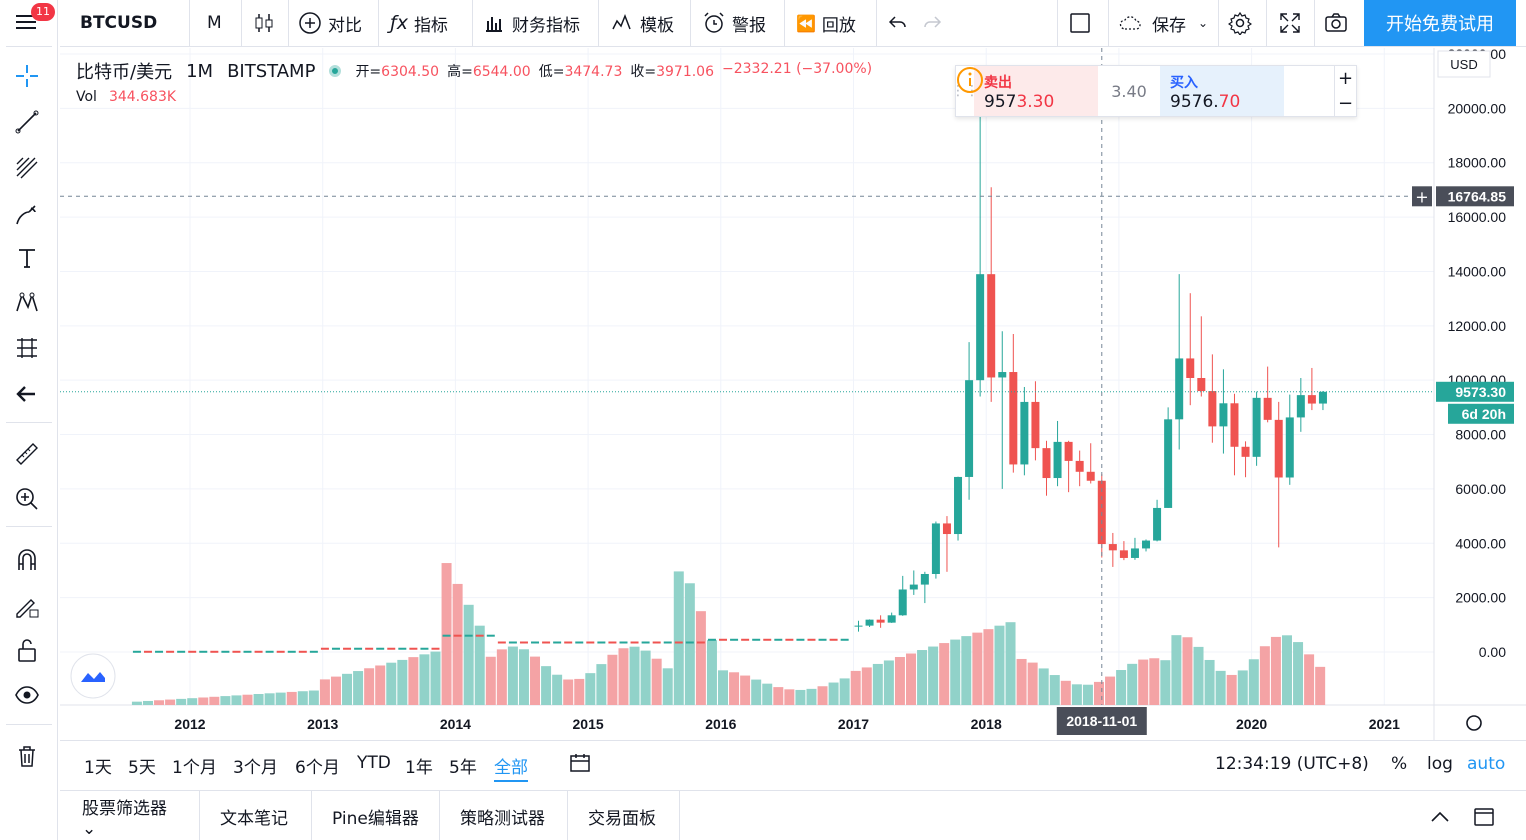 The image size is (1526, 840). Describe the element at coordinates (399, 23) in the screenshot. I see `fx-icon: ƒx` at that location.